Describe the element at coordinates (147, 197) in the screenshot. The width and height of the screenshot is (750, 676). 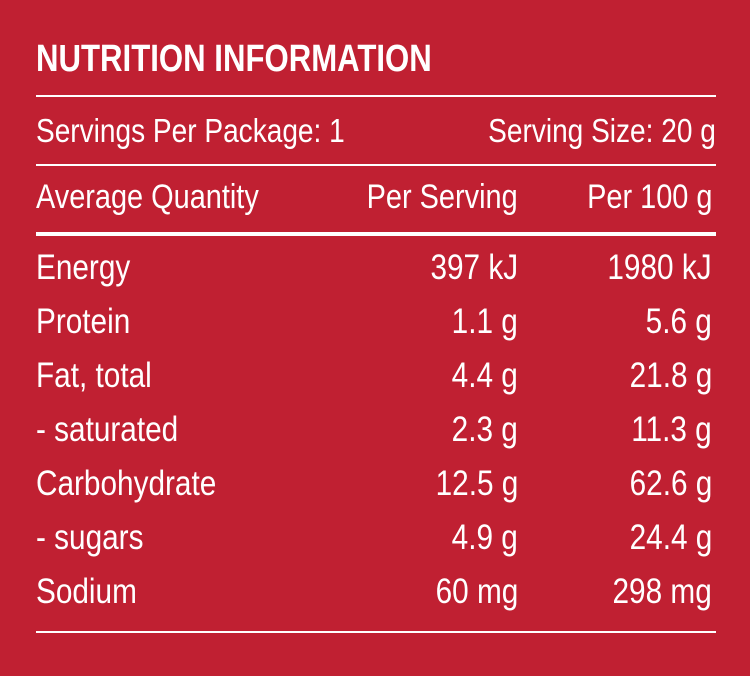
I see `header-average-quantity: Average Quantity` at that location.